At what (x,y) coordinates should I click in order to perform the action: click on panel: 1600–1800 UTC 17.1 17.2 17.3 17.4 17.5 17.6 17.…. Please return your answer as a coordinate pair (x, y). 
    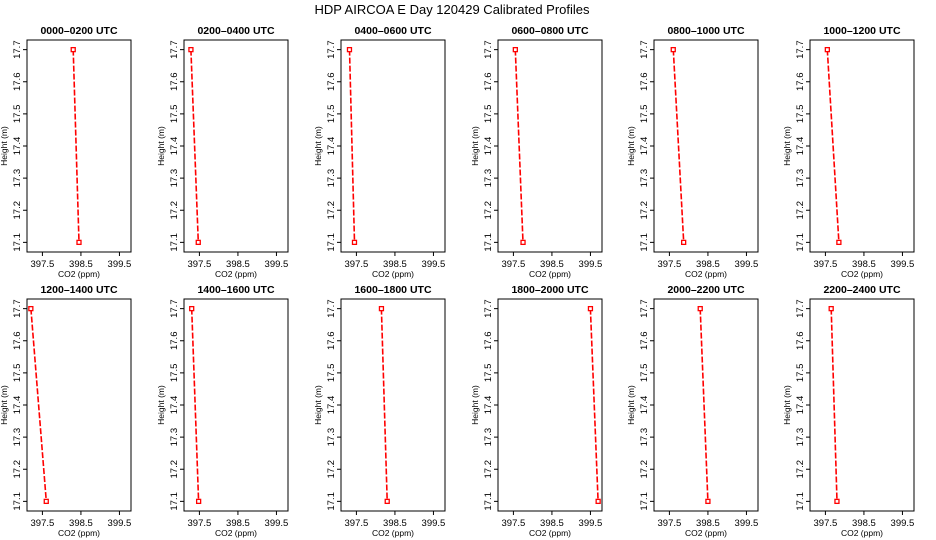
    Looking at the image, I should click on (379, 411).